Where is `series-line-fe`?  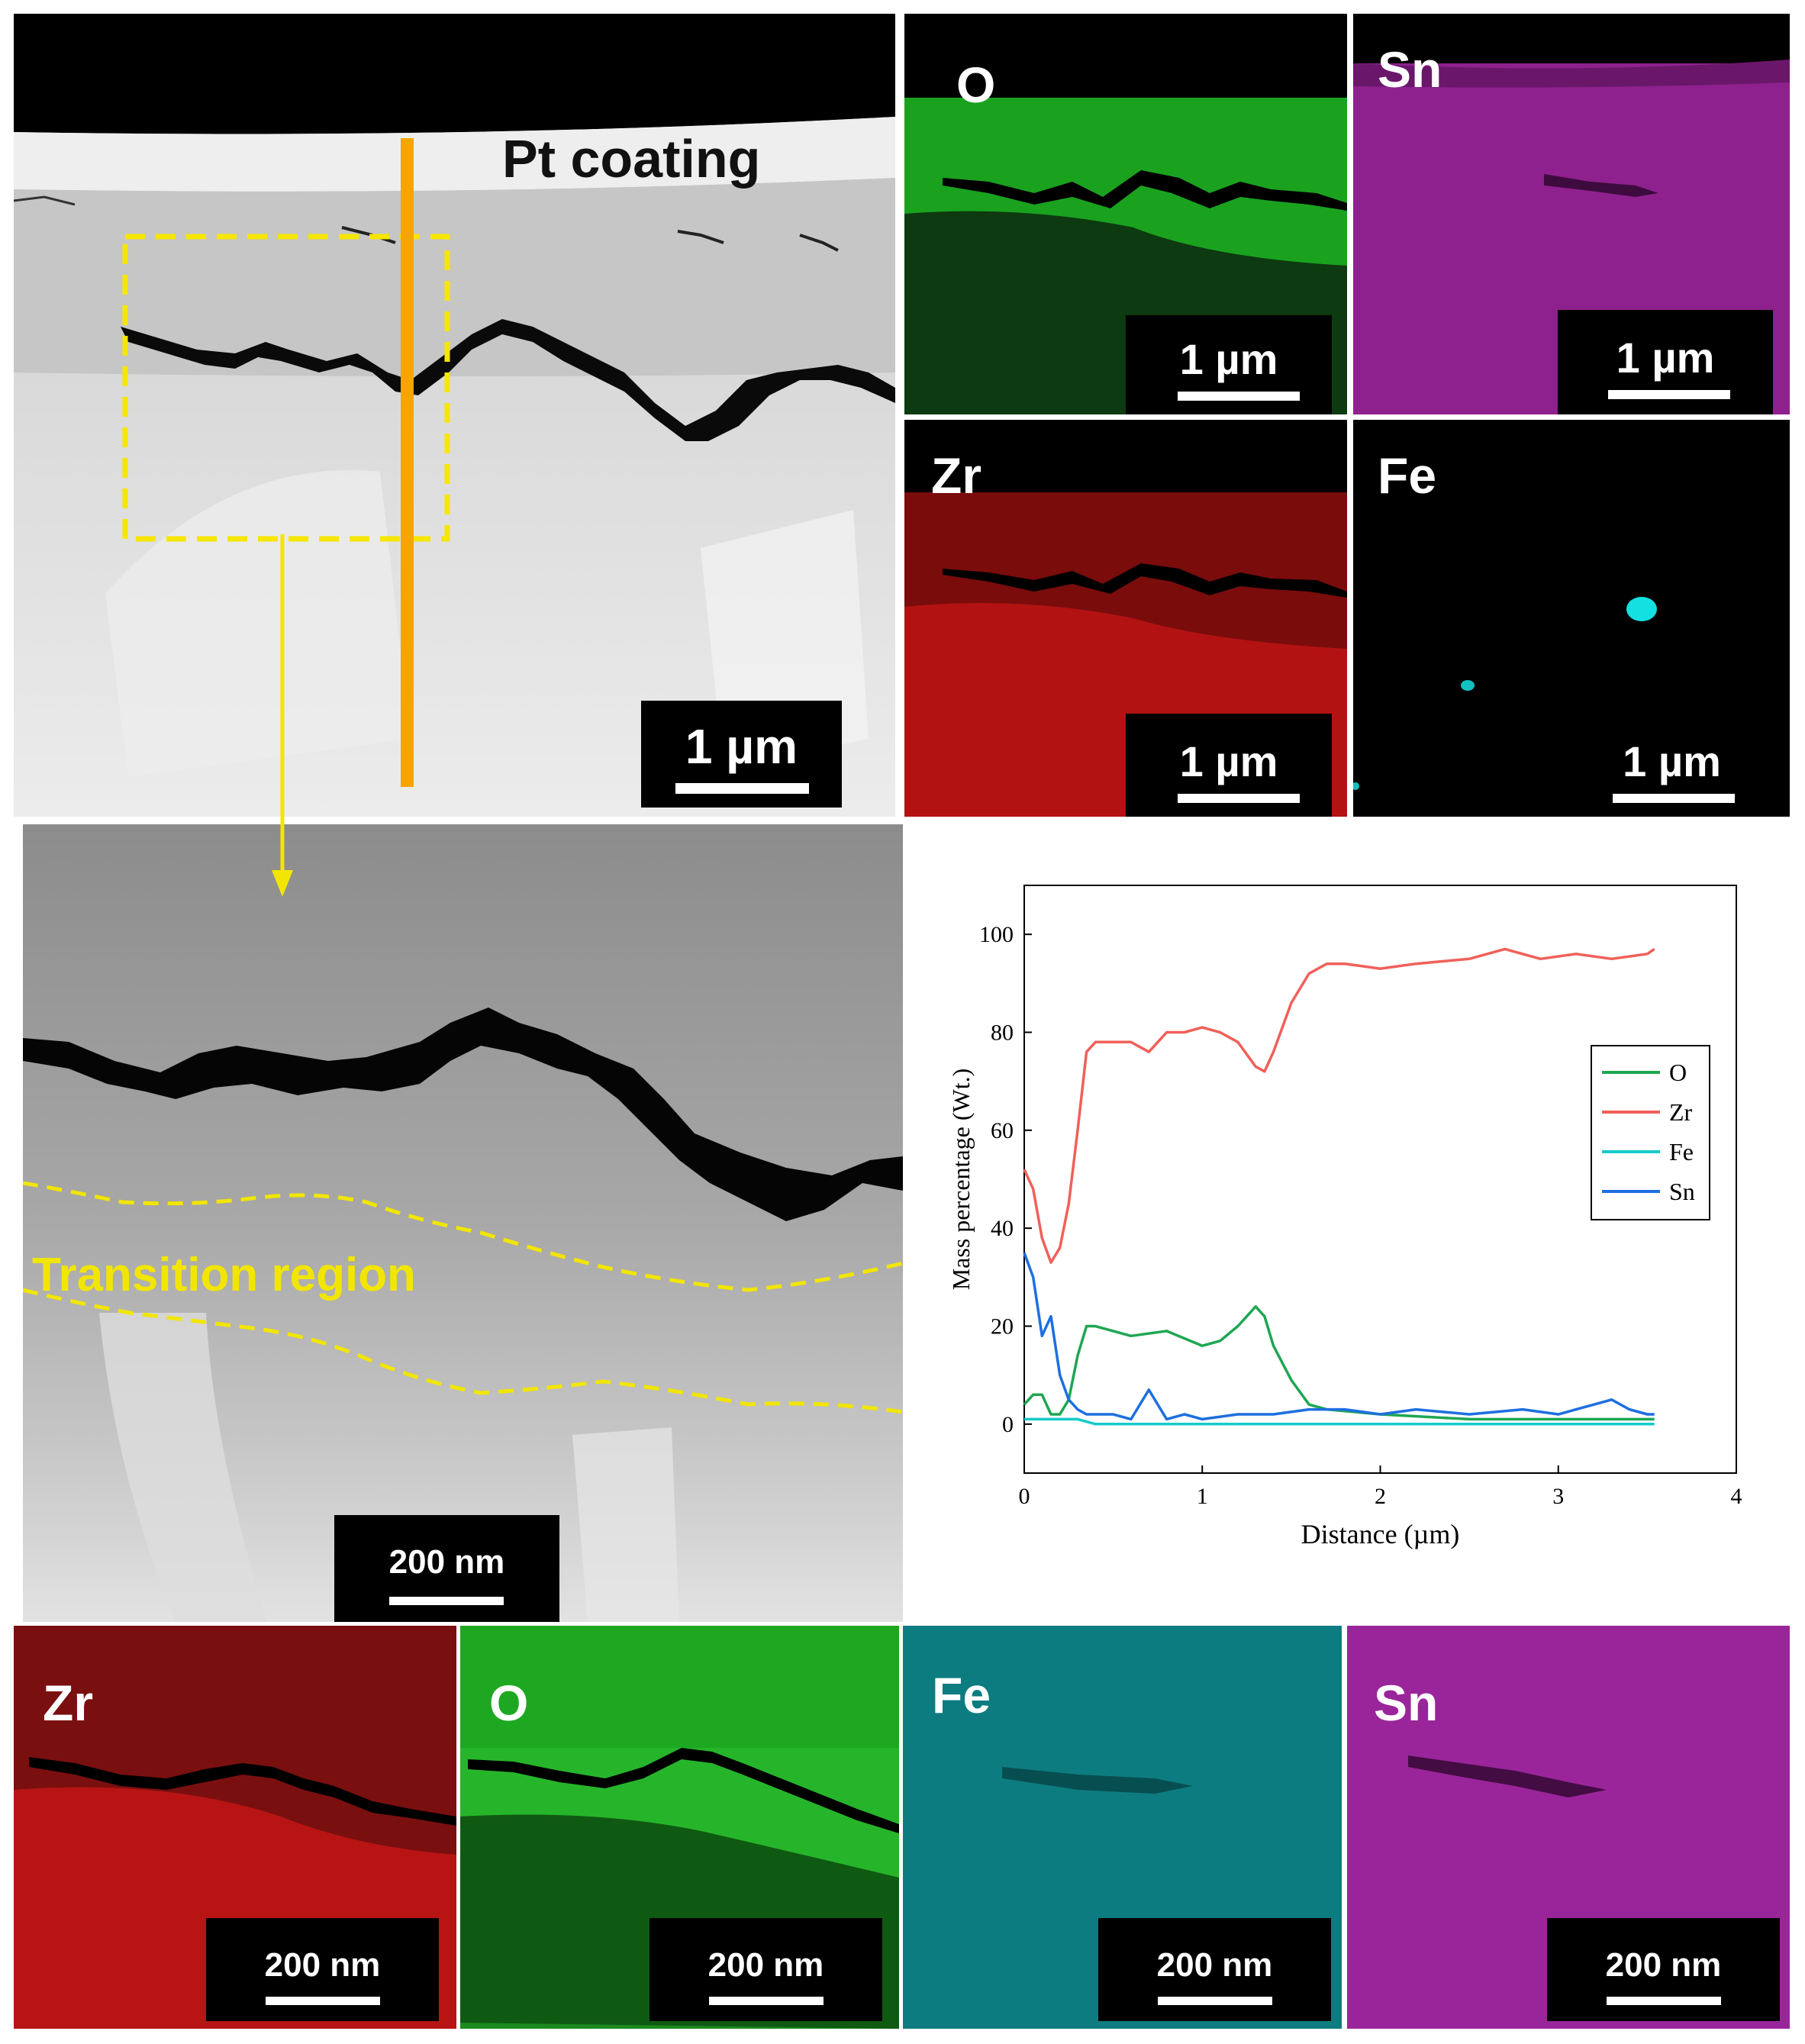 series-line-fe is located at coordinates (1339, 1421).